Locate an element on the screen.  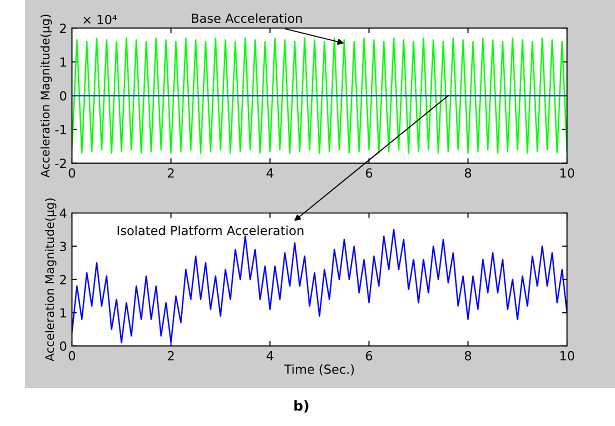
y-tick-label: 4 is located at coordinates (63, 213).